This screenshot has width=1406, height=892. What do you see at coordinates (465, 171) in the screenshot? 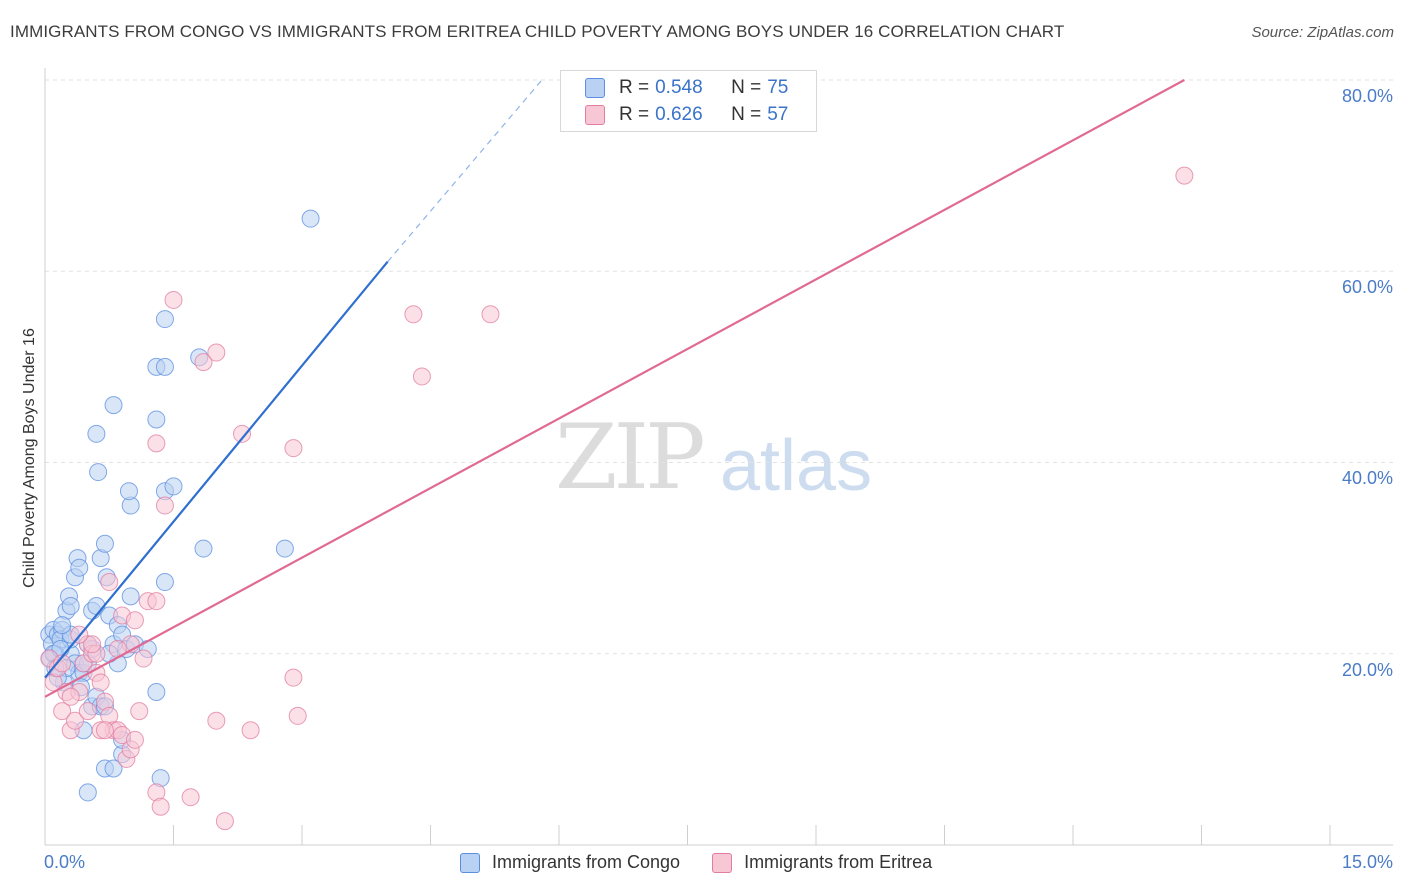
I see `congo-trend-extension` at bounding box center [465, 171].